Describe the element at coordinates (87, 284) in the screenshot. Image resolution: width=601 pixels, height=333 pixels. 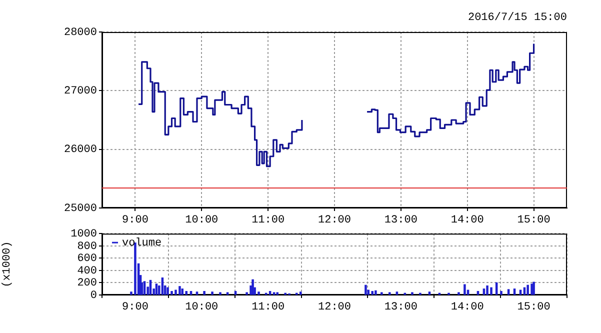
I see `y-tick-label: 200` at that location.